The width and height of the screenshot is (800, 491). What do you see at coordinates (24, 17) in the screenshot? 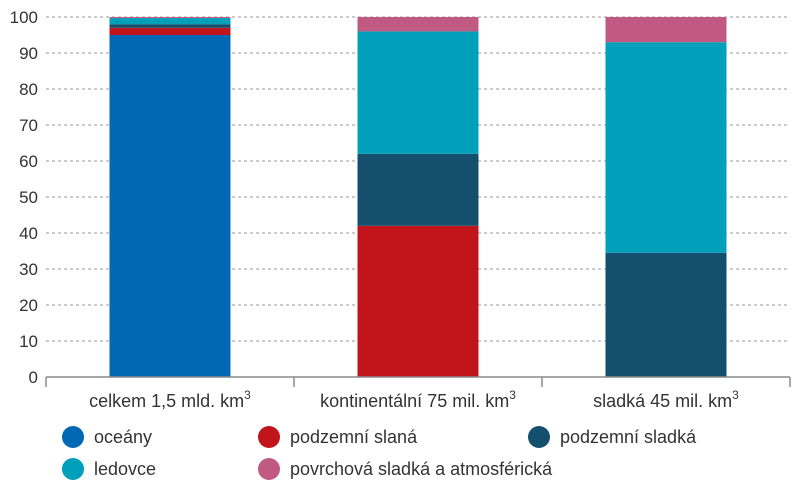
I see `y-tick-label: 100` at bounding box center [24, 17].